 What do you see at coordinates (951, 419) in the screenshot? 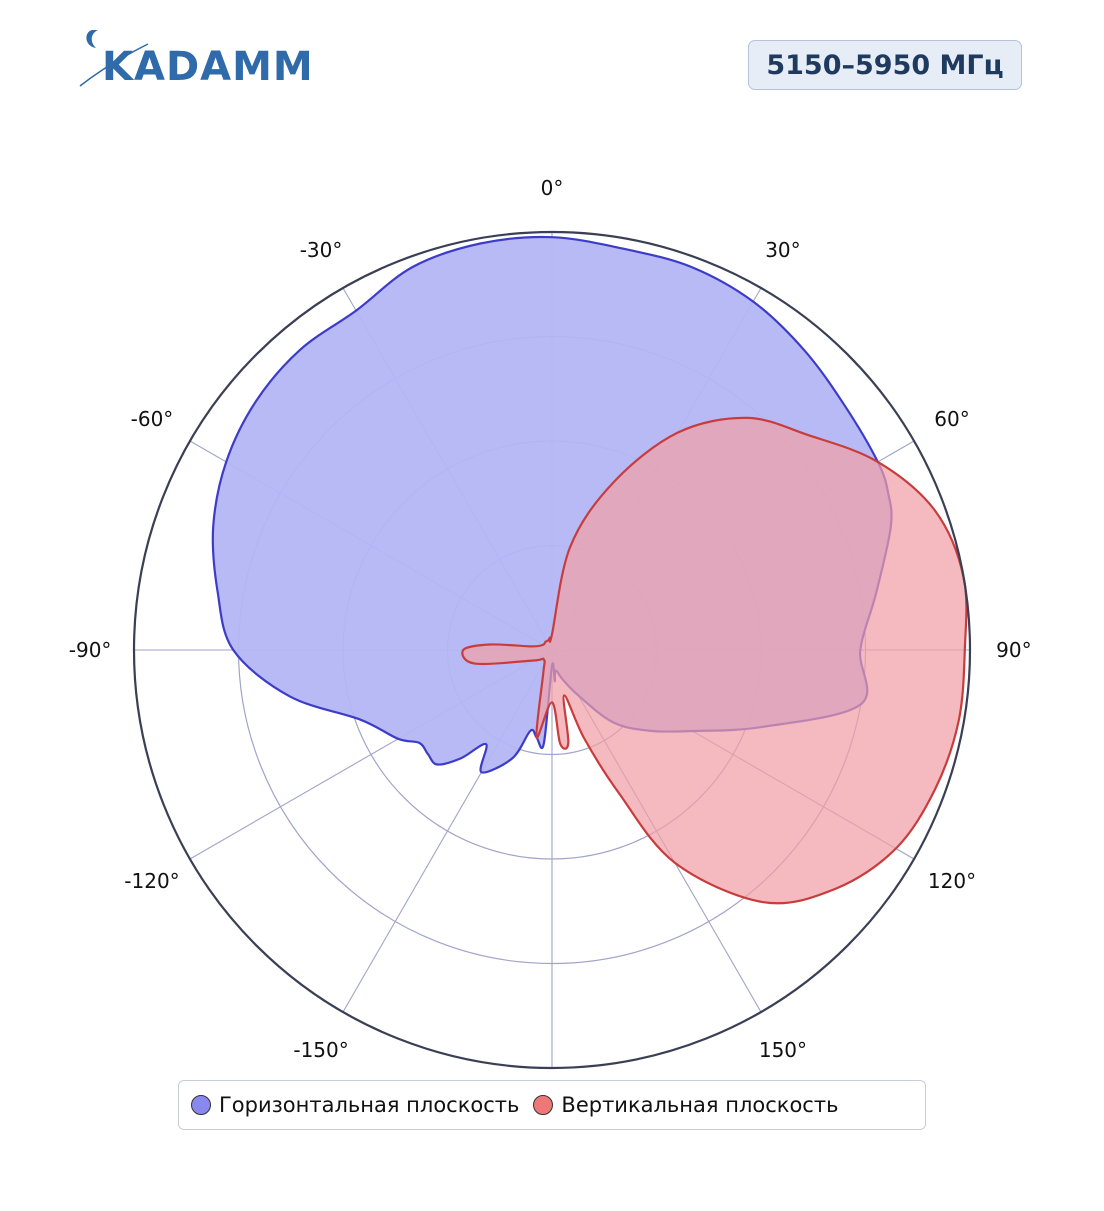
I see `angle-tick-label: 60°` at bounding box center [951, 419].